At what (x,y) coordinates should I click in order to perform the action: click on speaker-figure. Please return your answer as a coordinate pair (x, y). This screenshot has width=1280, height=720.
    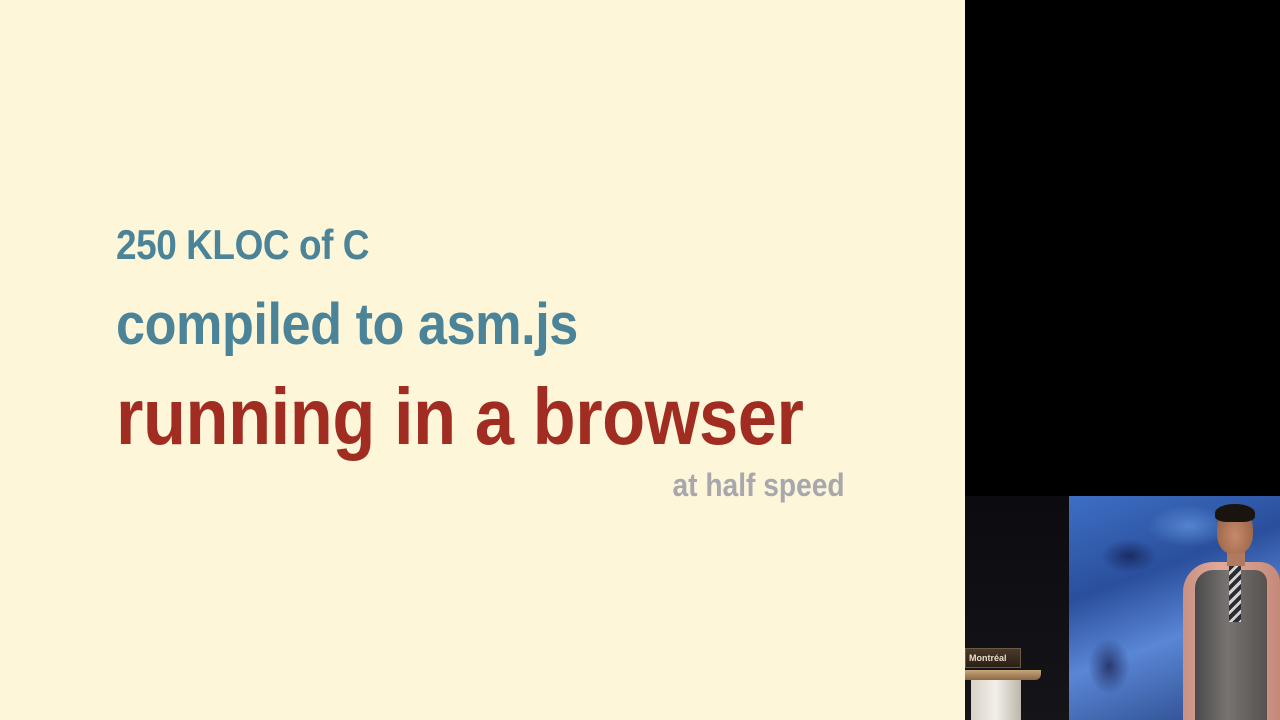
    Looking at the image, I should click on (1226, 612).